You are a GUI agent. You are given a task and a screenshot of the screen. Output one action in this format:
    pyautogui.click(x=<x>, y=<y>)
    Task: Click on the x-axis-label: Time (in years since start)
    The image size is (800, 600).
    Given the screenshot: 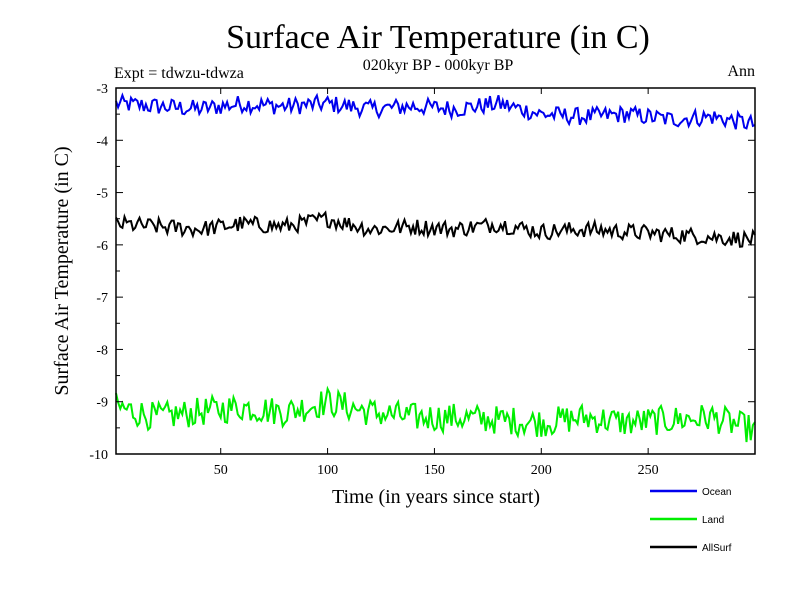 What is the action you would take?
    pyautogui.click(x=436, y=497)
    